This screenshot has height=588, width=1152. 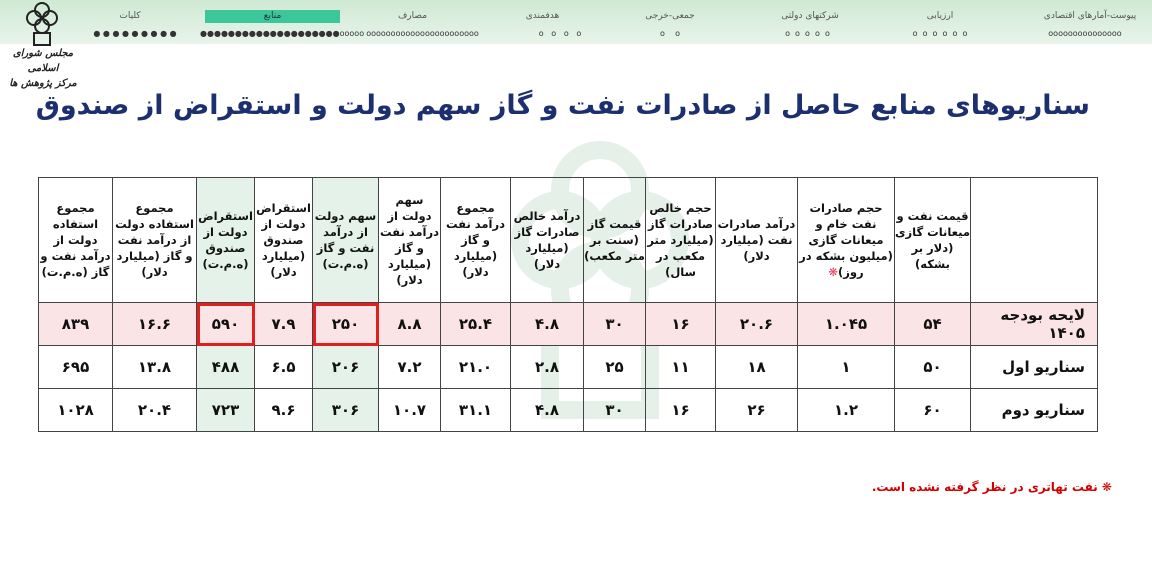 What do you see at coordinates (1034, 324) in the screenshot?
I see `row-label: لایحه بودجه ۱۴۰۵` at bounding box center [1034, 324].